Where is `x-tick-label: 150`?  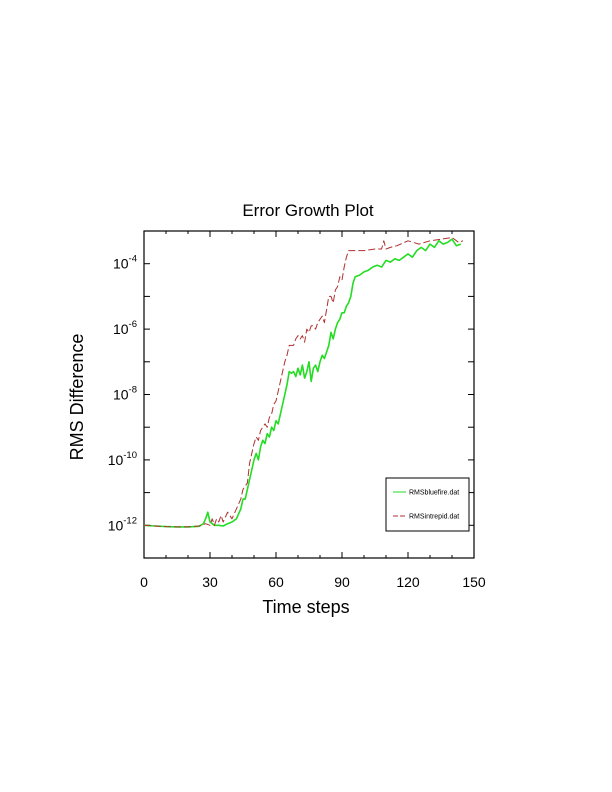 x-tick-label: 150 is located at coordinates (474, 582).